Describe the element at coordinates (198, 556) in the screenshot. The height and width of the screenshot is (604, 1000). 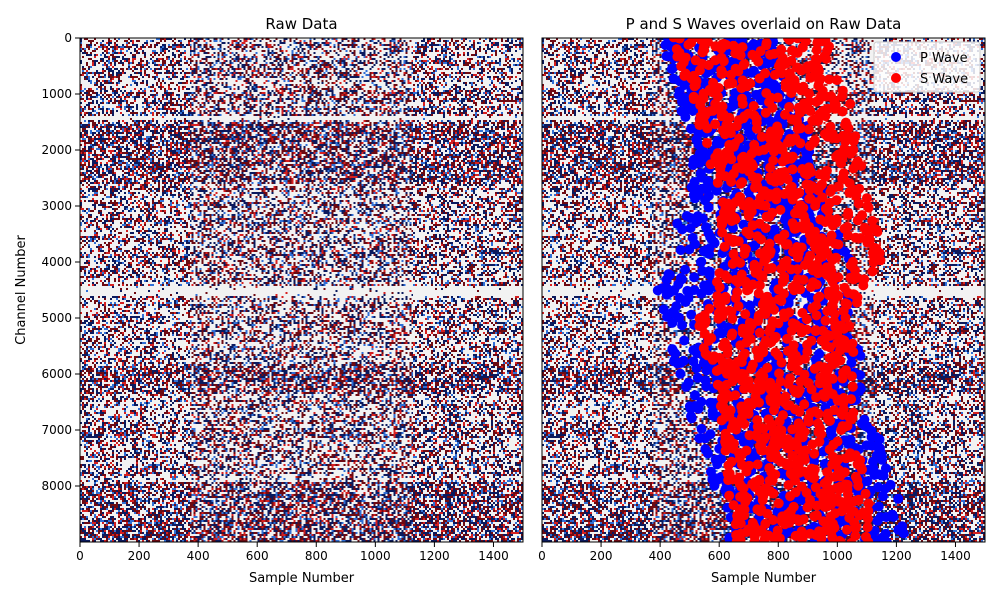
I see `x-tick-label: 400` at that location.